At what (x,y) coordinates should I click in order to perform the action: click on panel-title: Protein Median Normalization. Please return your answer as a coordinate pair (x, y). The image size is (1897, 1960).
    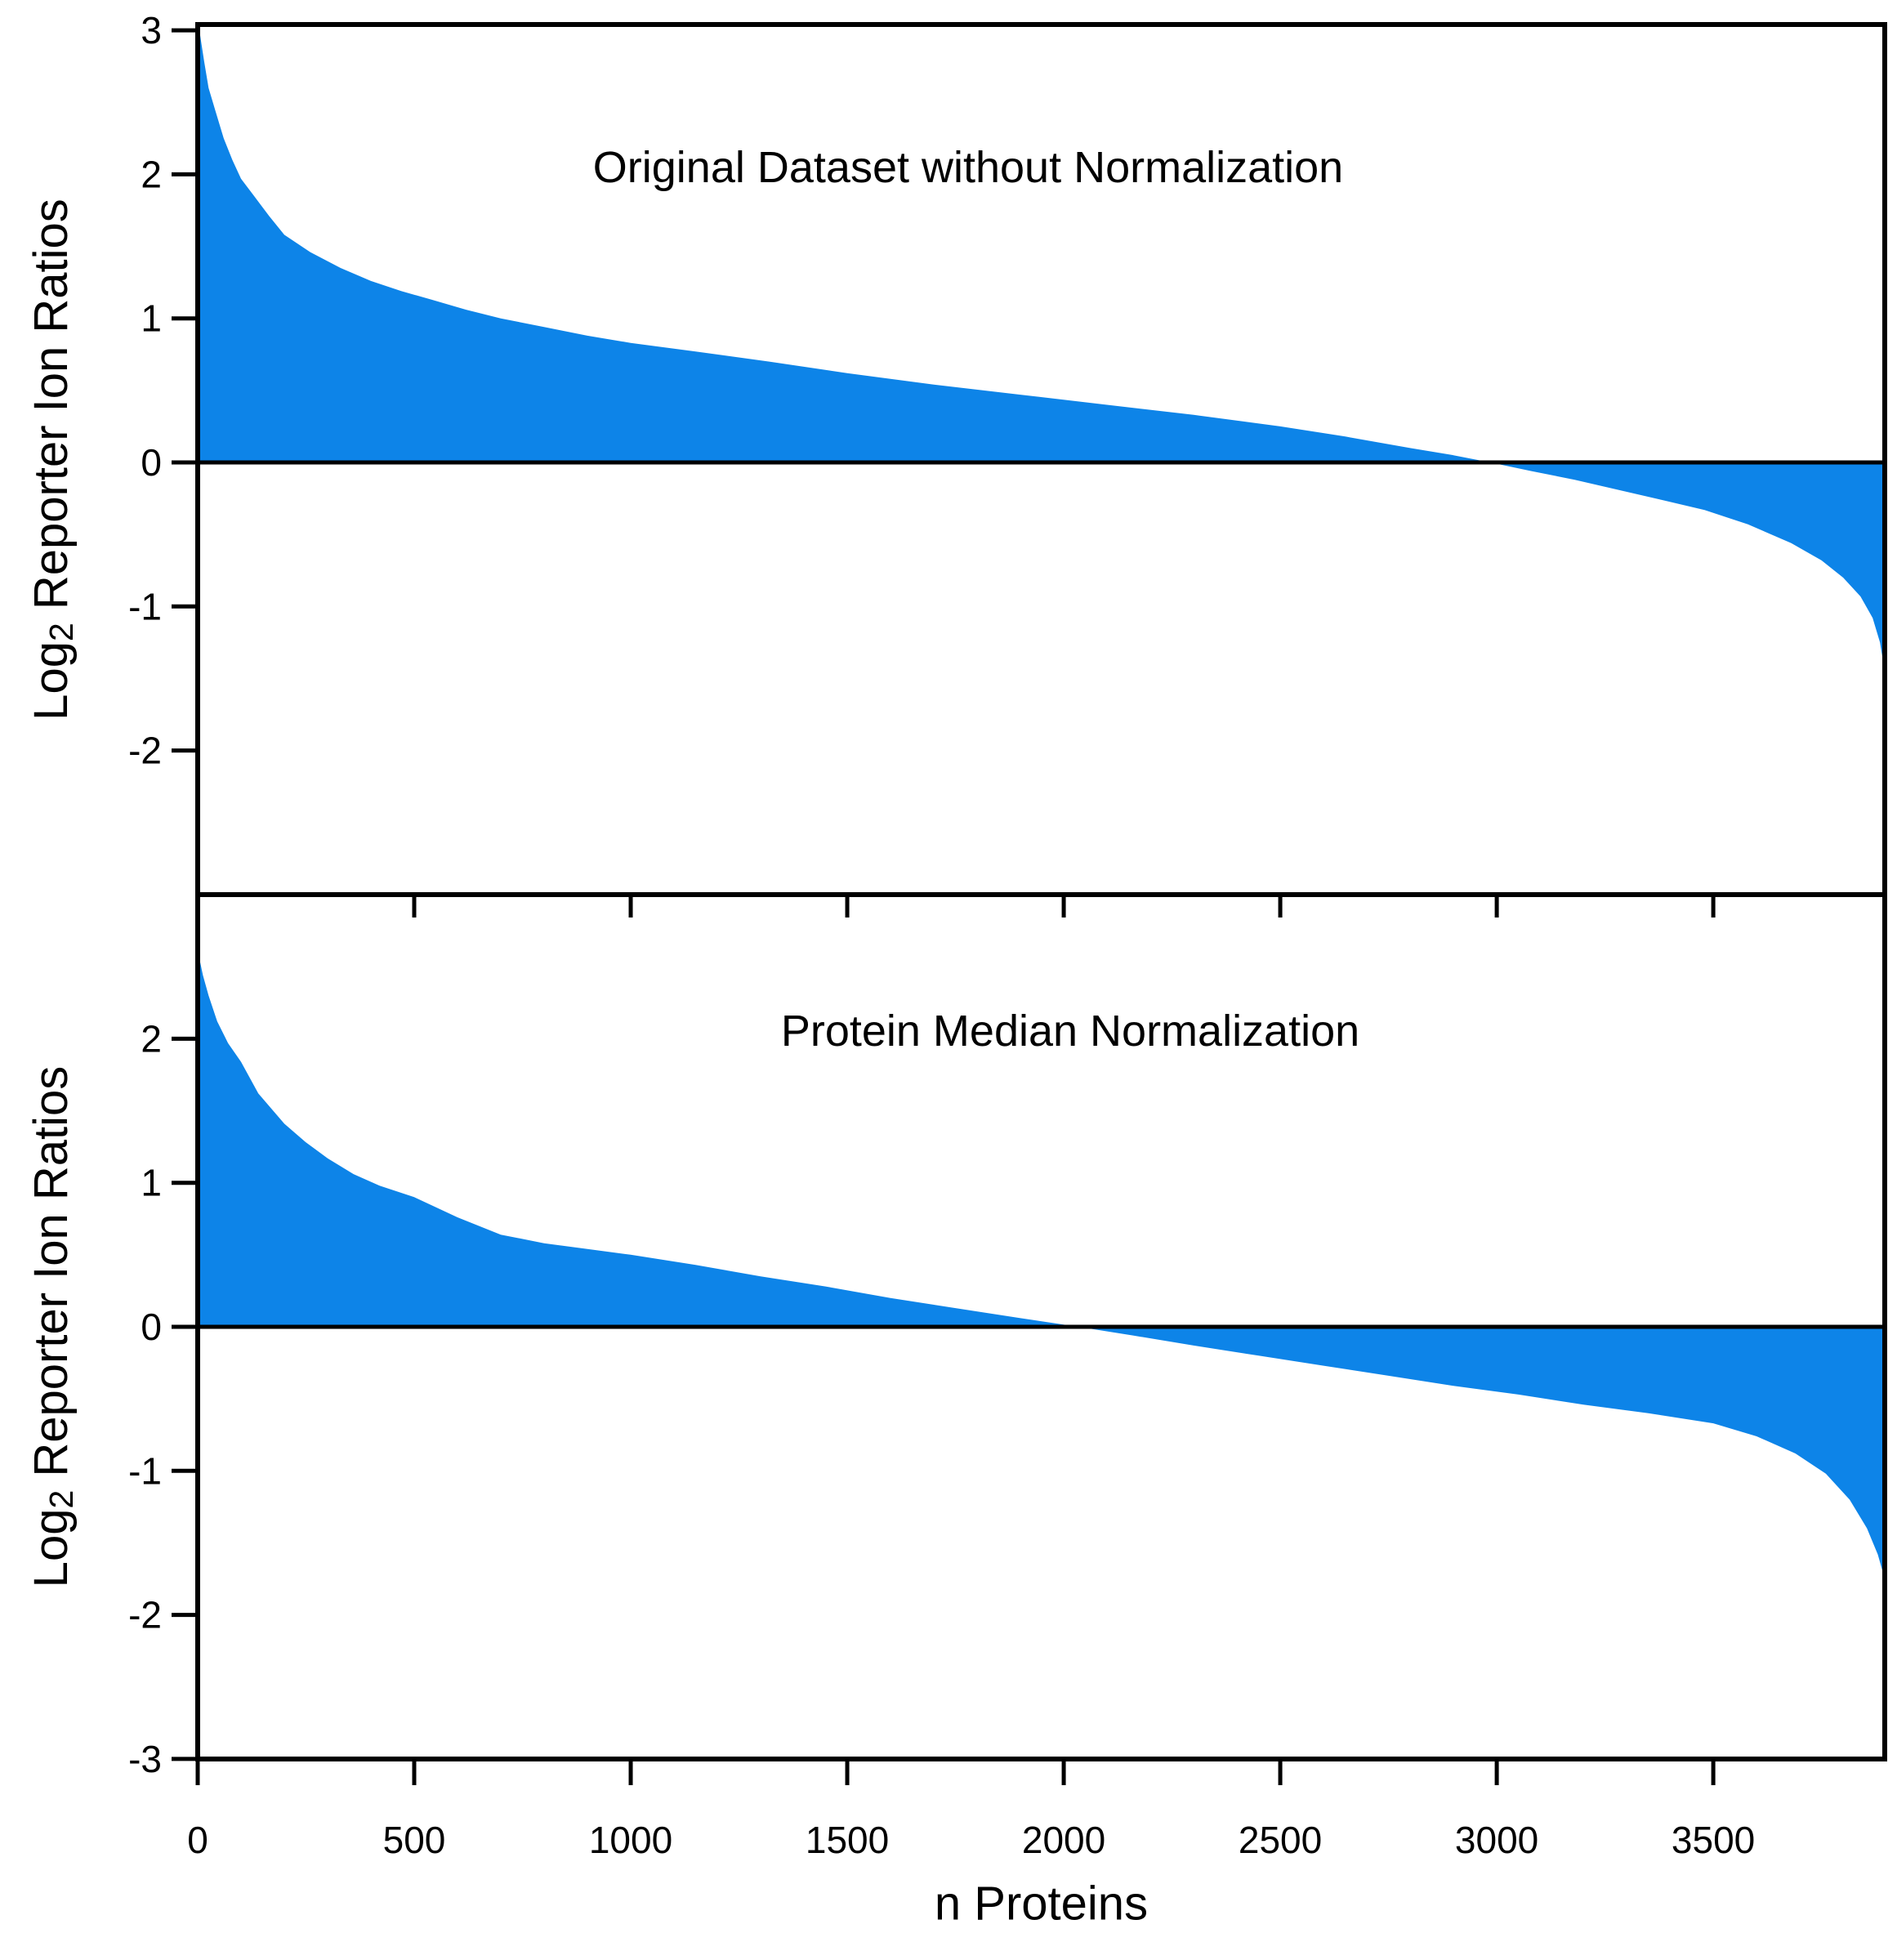
    Looking at the image, I should click on (1070, 1031).